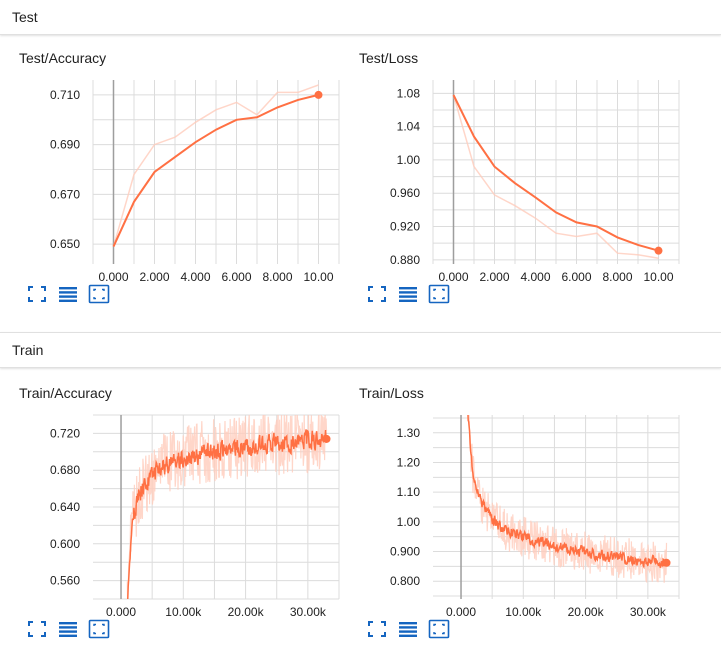  What do you see at coordinates (28, 350) in the screenshot?
I see `section-title: Train` at bounding box center [28, 350].